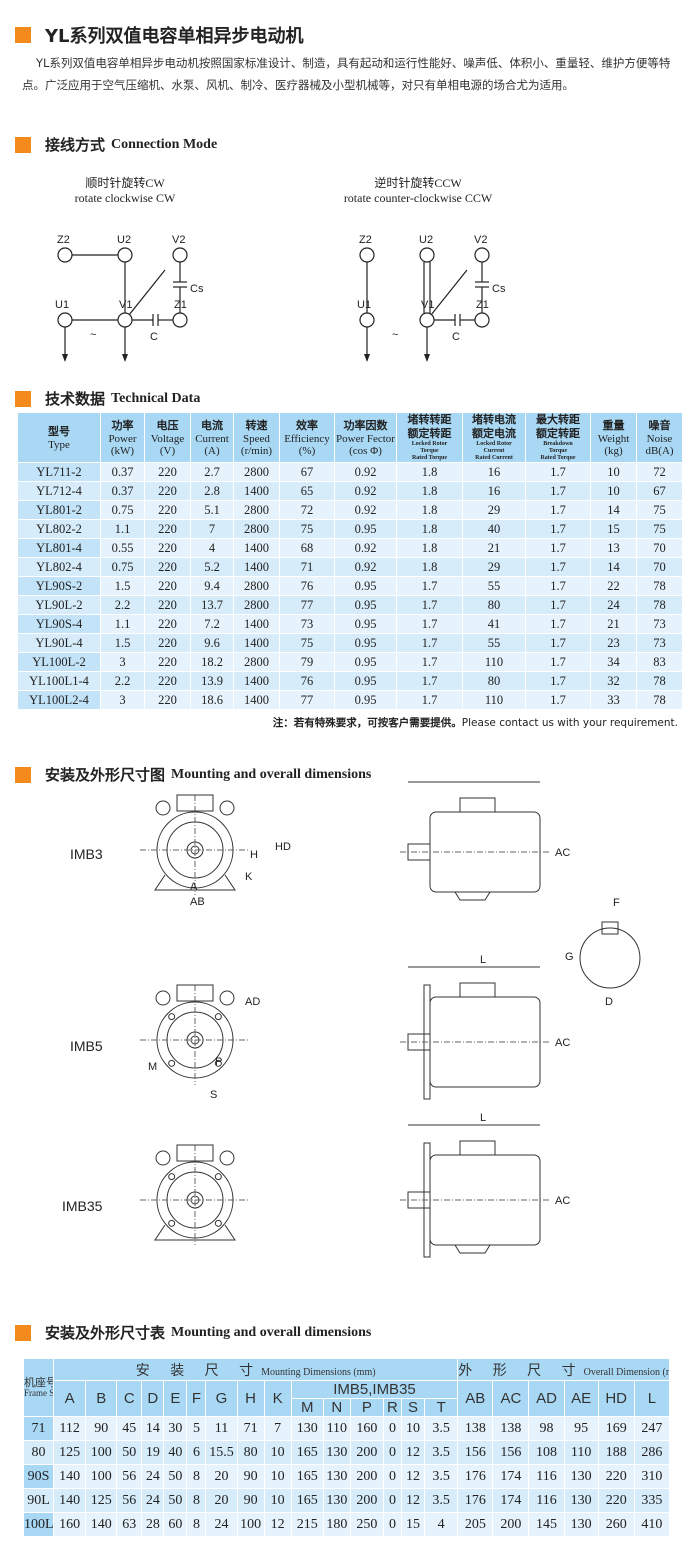 The width and height of the screenshot is (700, 1541). I want to click on table-cell: 7.2, so click(212, 624).